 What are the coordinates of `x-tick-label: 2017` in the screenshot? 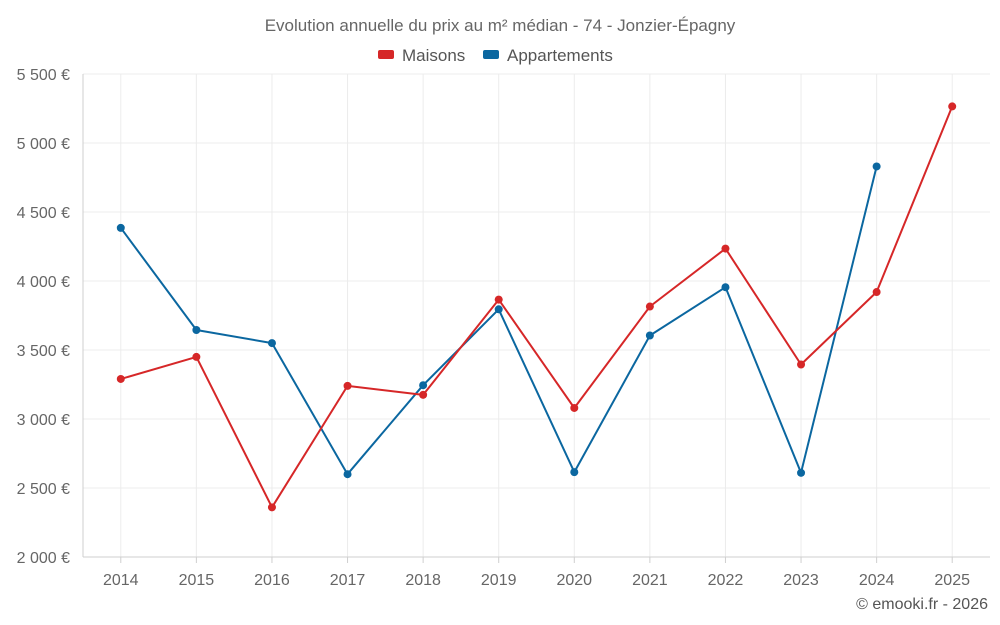 It's located at (348, 580).